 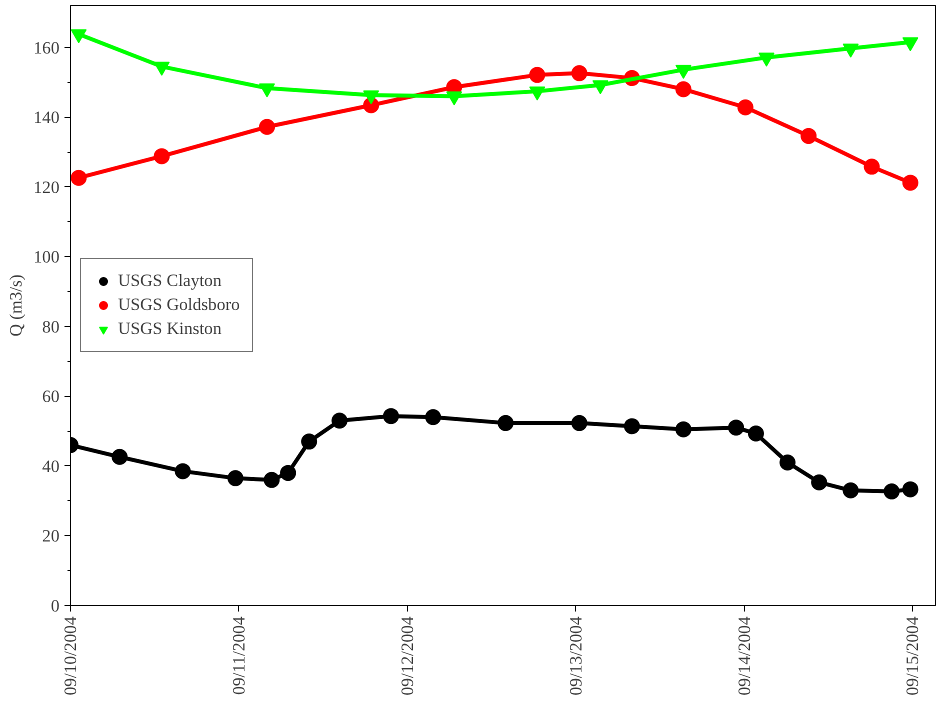 What do you see at coordinates (47, 187) in the screenshot?
I see `y-tick-label: 120` at bounding box center [47, 187].